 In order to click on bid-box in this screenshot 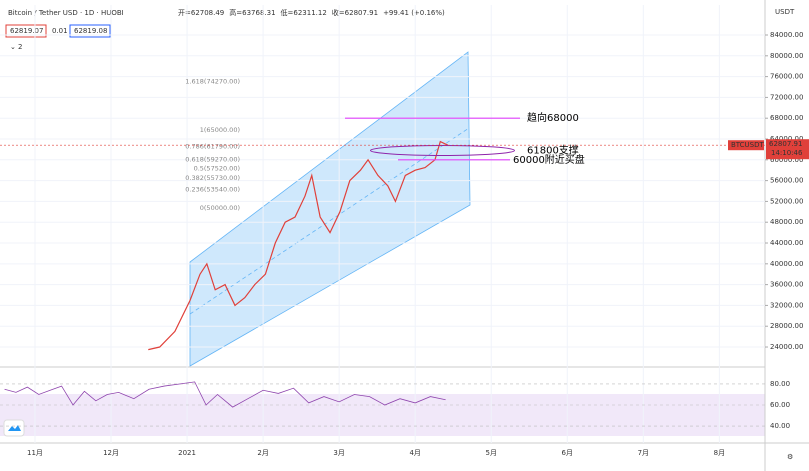, I will do `click(26, 31)`.